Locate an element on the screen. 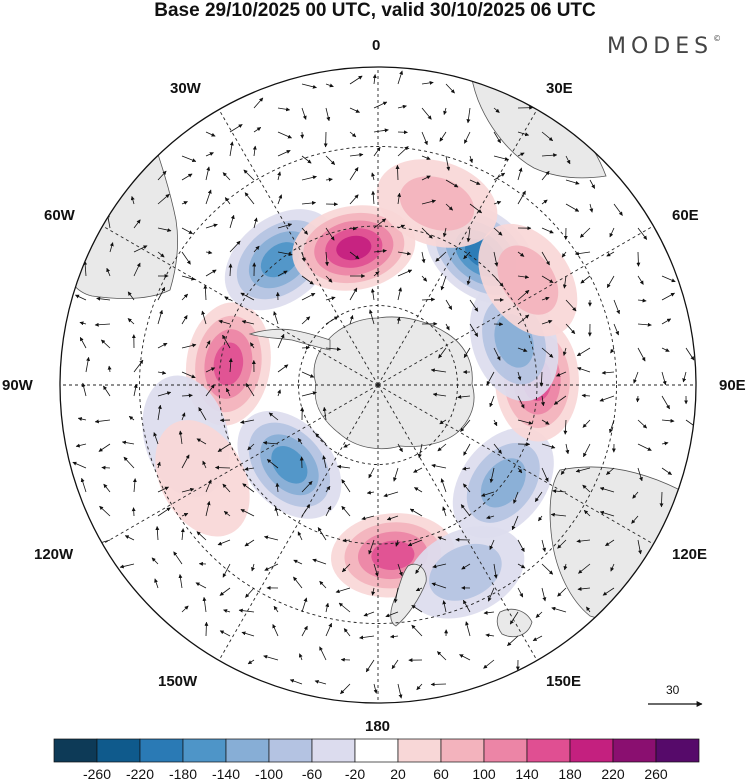  lon-label-150w: 150W is located at coordinates (178, 681).